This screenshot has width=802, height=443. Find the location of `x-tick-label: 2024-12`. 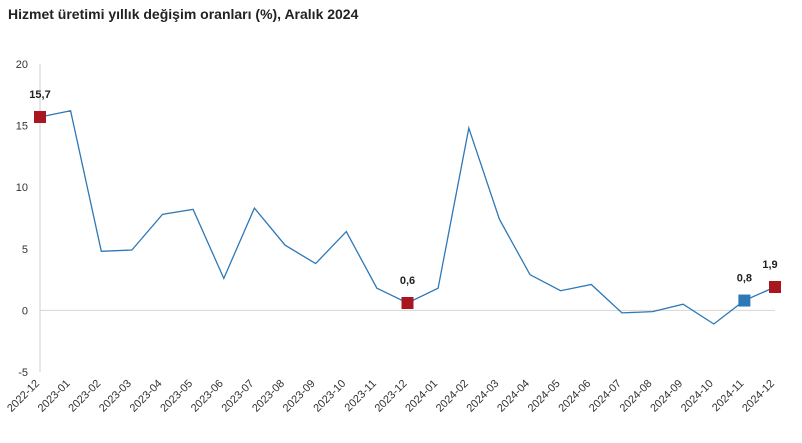

x-tick-label: 2024-12 is located at coordinates (758, 396).